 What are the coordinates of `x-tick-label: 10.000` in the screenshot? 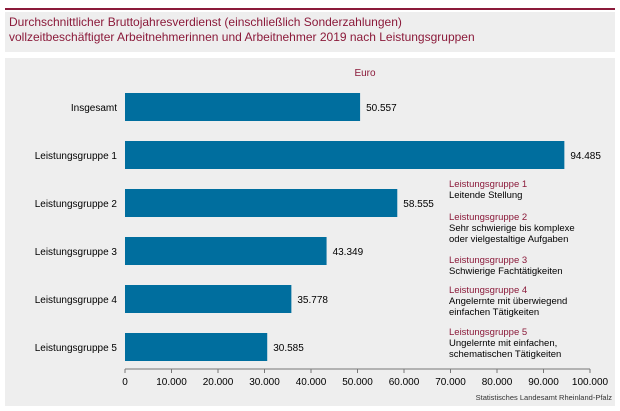 It's located at (171, 382).